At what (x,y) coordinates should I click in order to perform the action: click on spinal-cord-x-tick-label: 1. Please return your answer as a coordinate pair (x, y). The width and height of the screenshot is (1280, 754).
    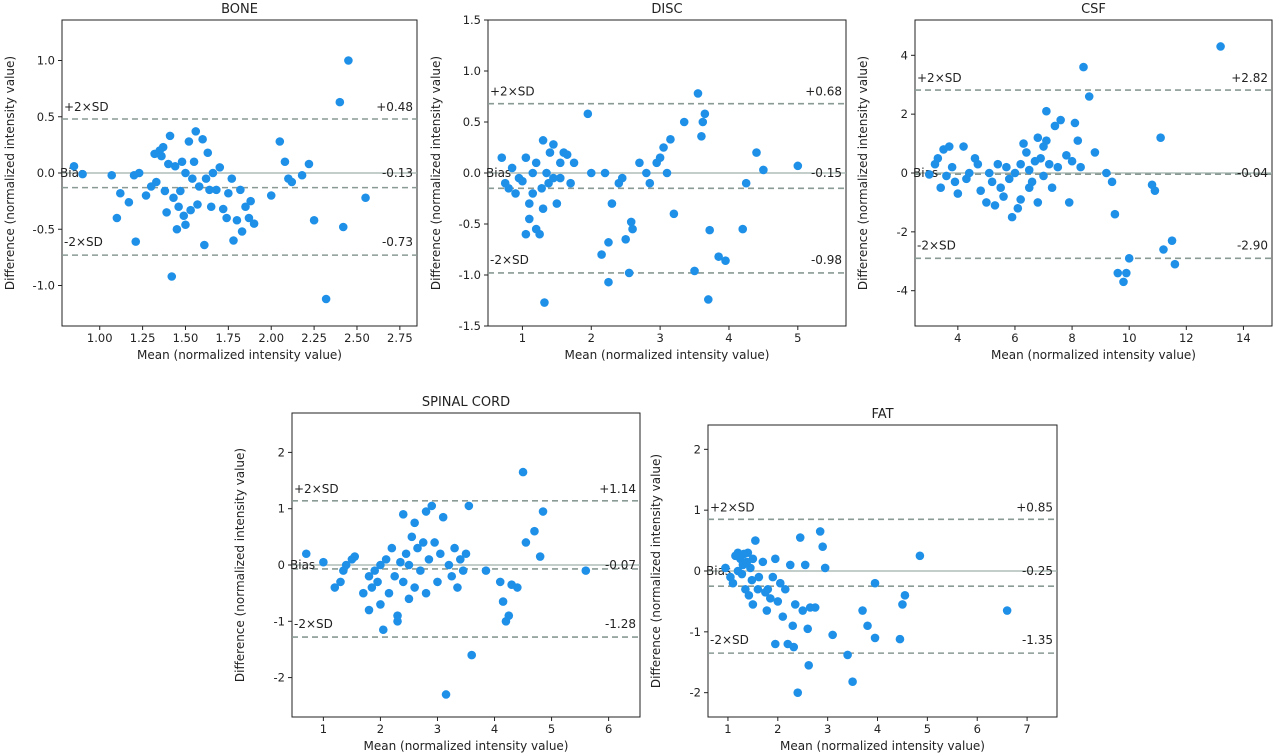
    Looking at the image, I should click on (323, 729).